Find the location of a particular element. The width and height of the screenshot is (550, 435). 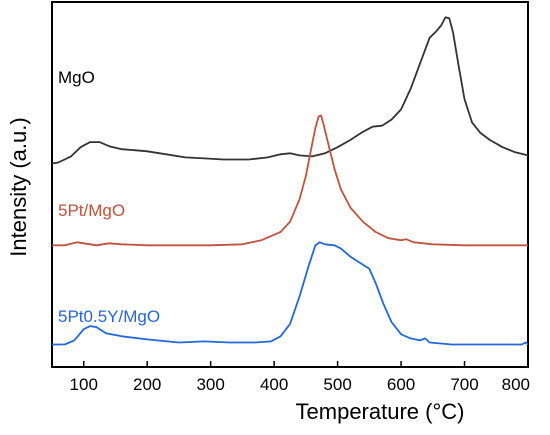

x-tick-label: 300 is located at coordinates (210, 384).